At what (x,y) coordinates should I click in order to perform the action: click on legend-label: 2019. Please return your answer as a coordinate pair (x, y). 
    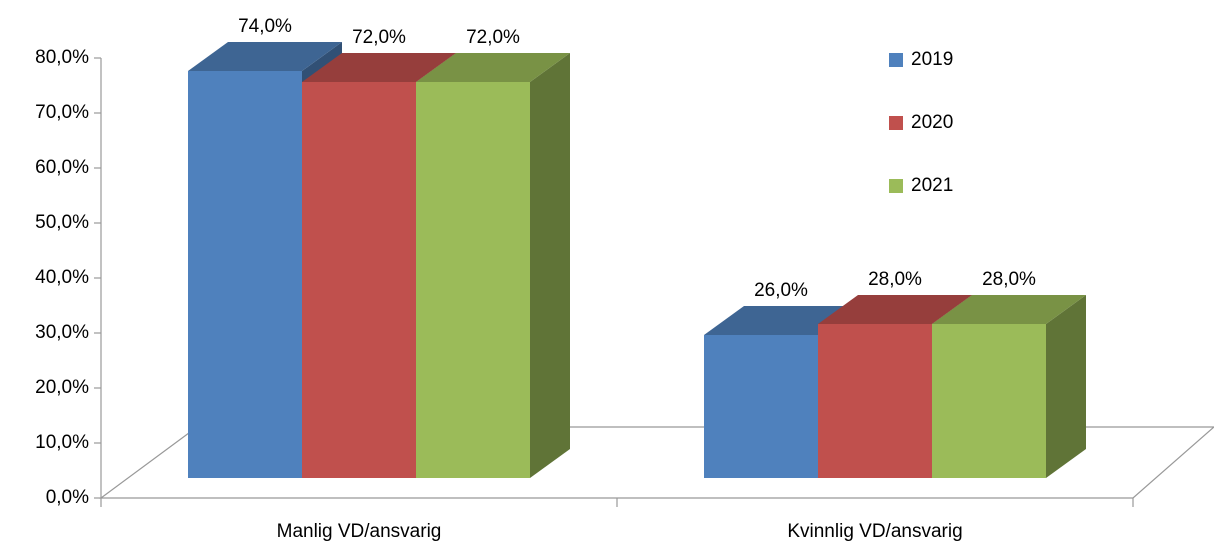
    Looking at the image, I should click on (932, 59).